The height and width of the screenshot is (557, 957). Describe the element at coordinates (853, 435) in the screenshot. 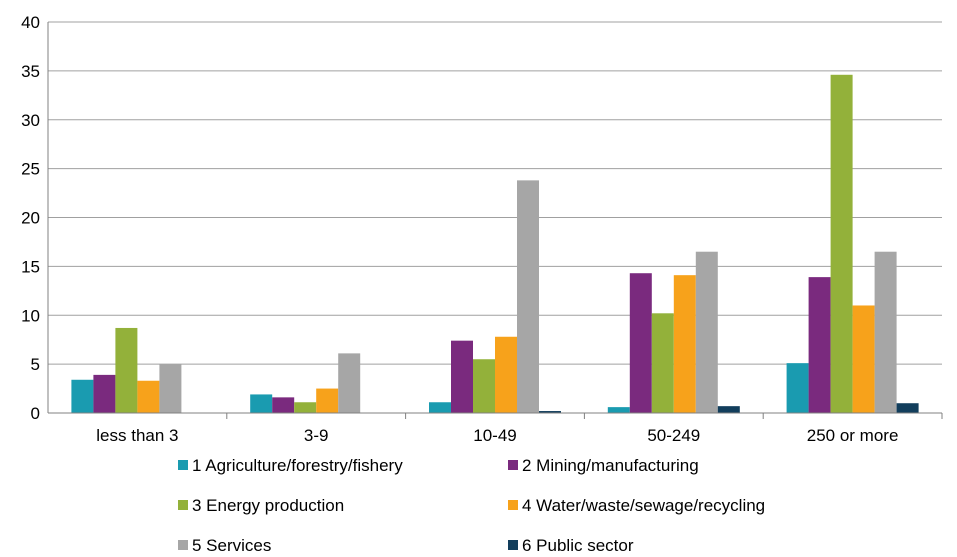

I see `x-tick-label: 250 or more` at that location.